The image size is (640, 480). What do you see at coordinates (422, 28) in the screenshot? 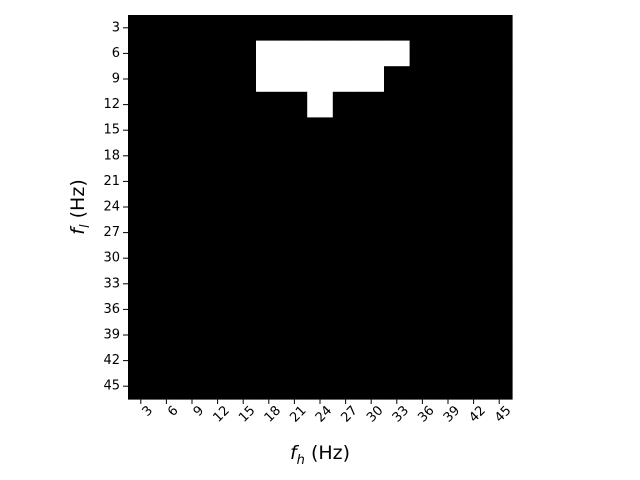
I see `heatmap-cell-r0-c11` at bounding box center [422, 28].